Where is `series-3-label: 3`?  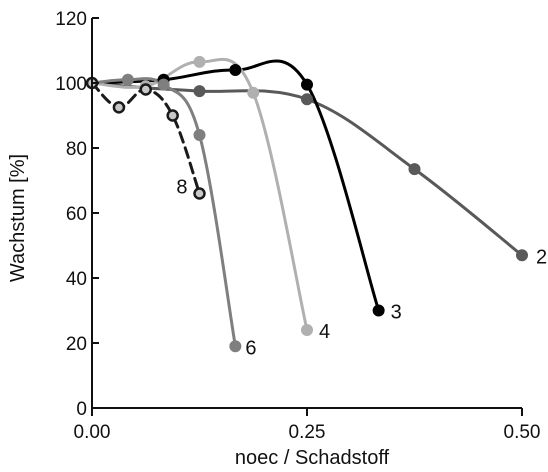
series-3-label: 3 is located at coordinates (396, 313).